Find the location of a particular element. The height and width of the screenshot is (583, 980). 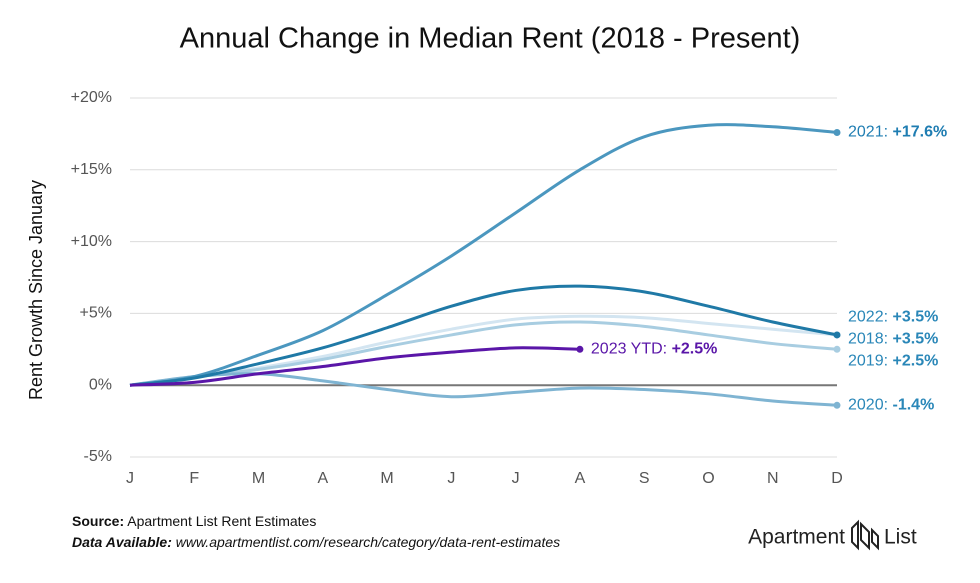

logo-icon is located at coordinates (865, 535).